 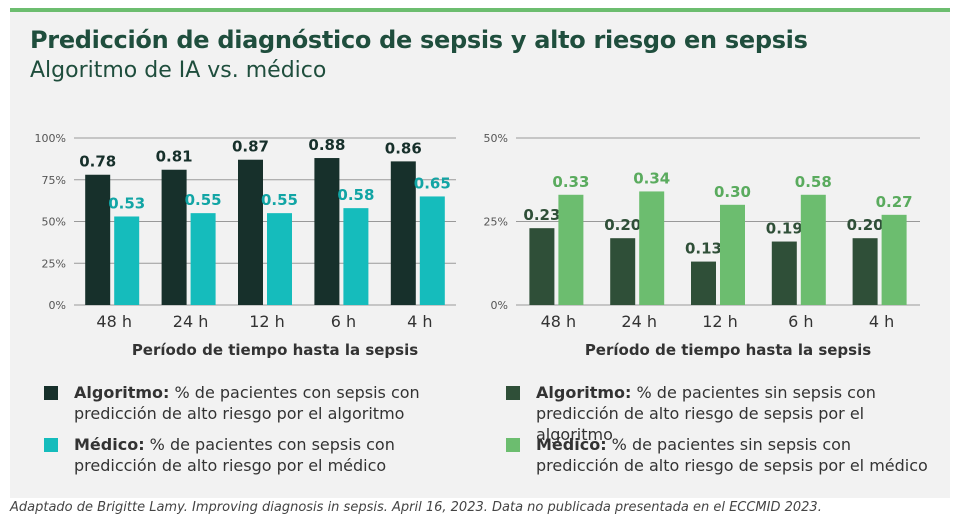 What do you see at coordinates (126, 203) in the screenshot?
I see `data-label-medico: 0.53` at bounding box center [126, 203].